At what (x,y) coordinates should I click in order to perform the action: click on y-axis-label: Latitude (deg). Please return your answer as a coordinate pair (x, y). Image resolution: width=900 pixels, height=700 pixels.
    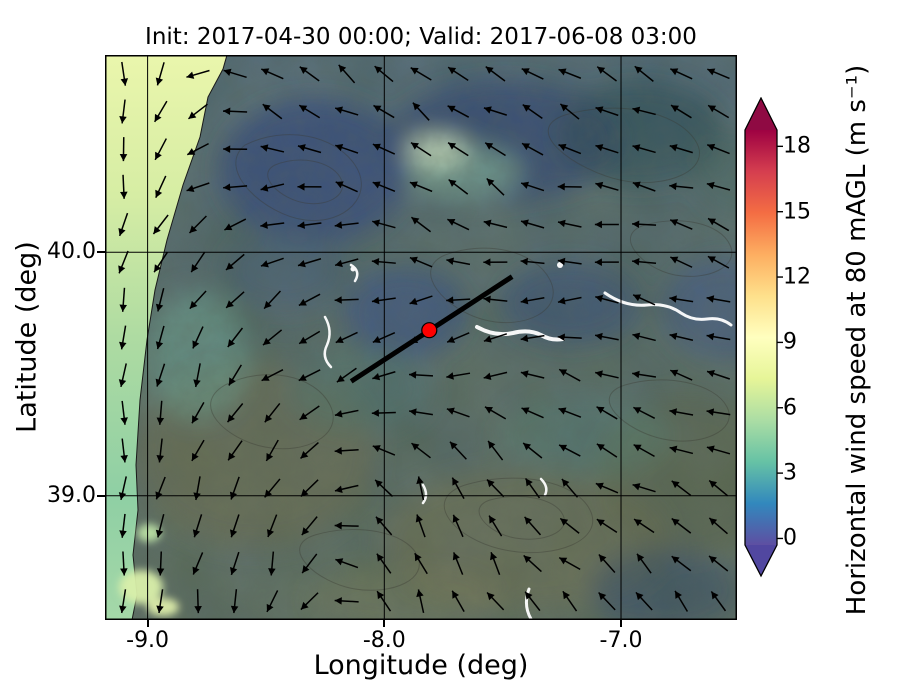
    Looking at the image, I should click on (27, 337).